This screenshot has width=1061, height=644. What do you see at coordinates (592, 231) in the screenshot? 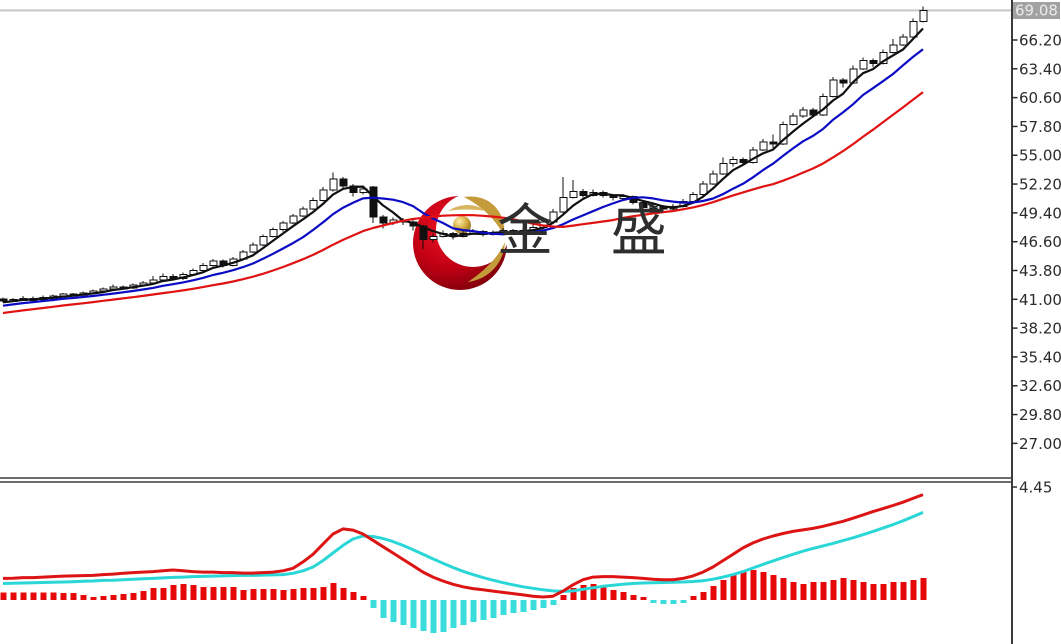
I see `watermark-text: 金 盛` at bounding box center [592, 231].